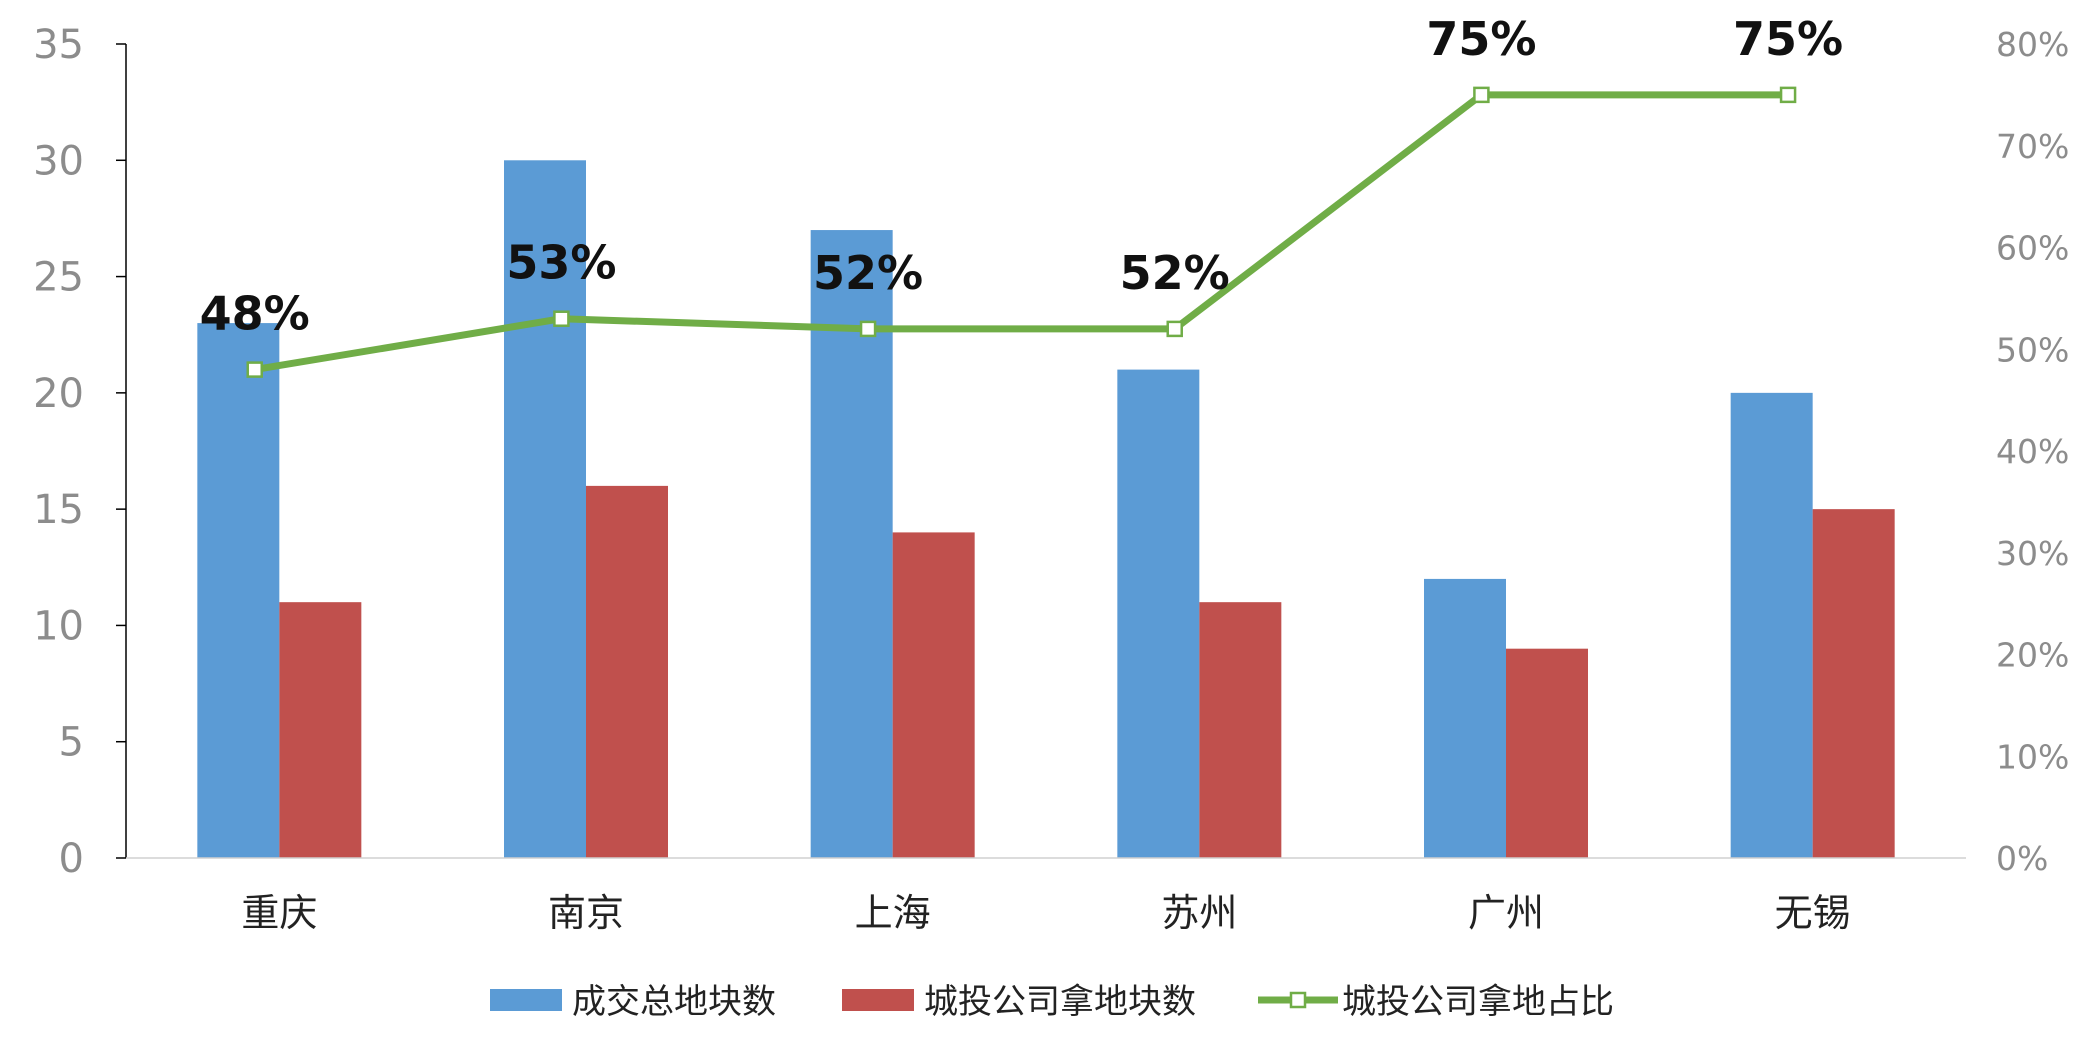 The image size is (2090, 1050). What do you see at coordinates (58, 278) in the screenshot?
I see `y-left-tick-label: 25` at bounding box center [58, 278].